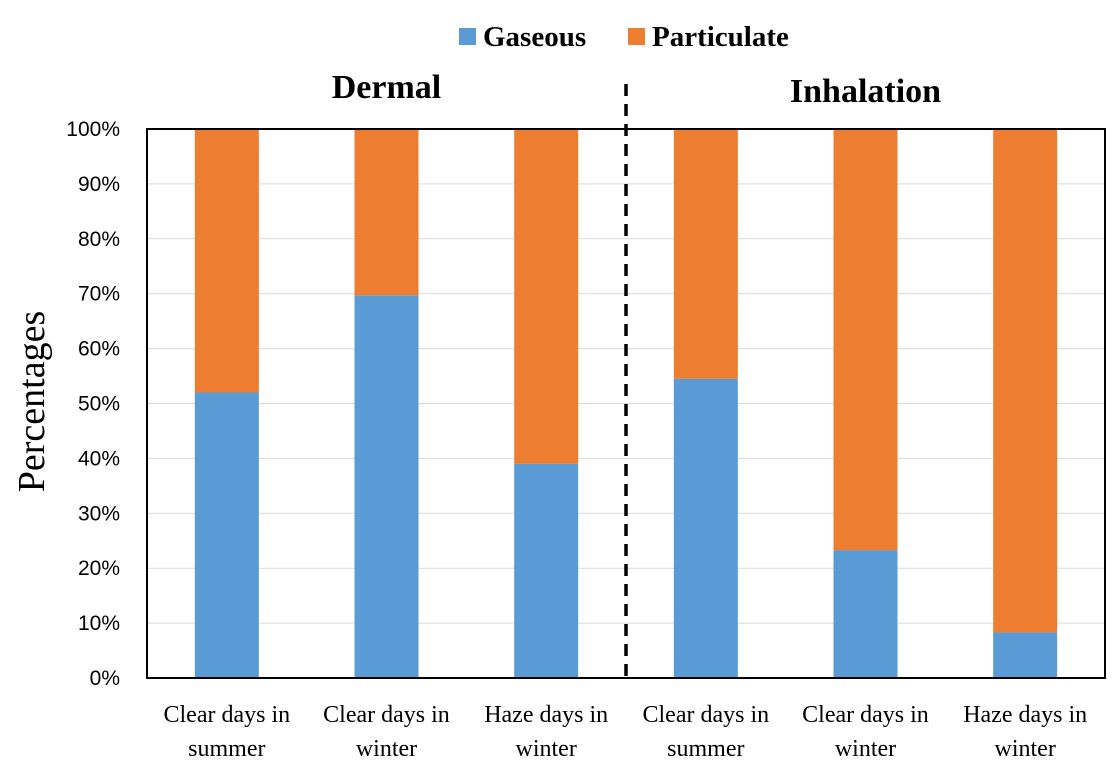  What do you see at coordinates (720, 37) in the screenshot?
I see `legend-label: Particulate` at bounding box center [720, 37].